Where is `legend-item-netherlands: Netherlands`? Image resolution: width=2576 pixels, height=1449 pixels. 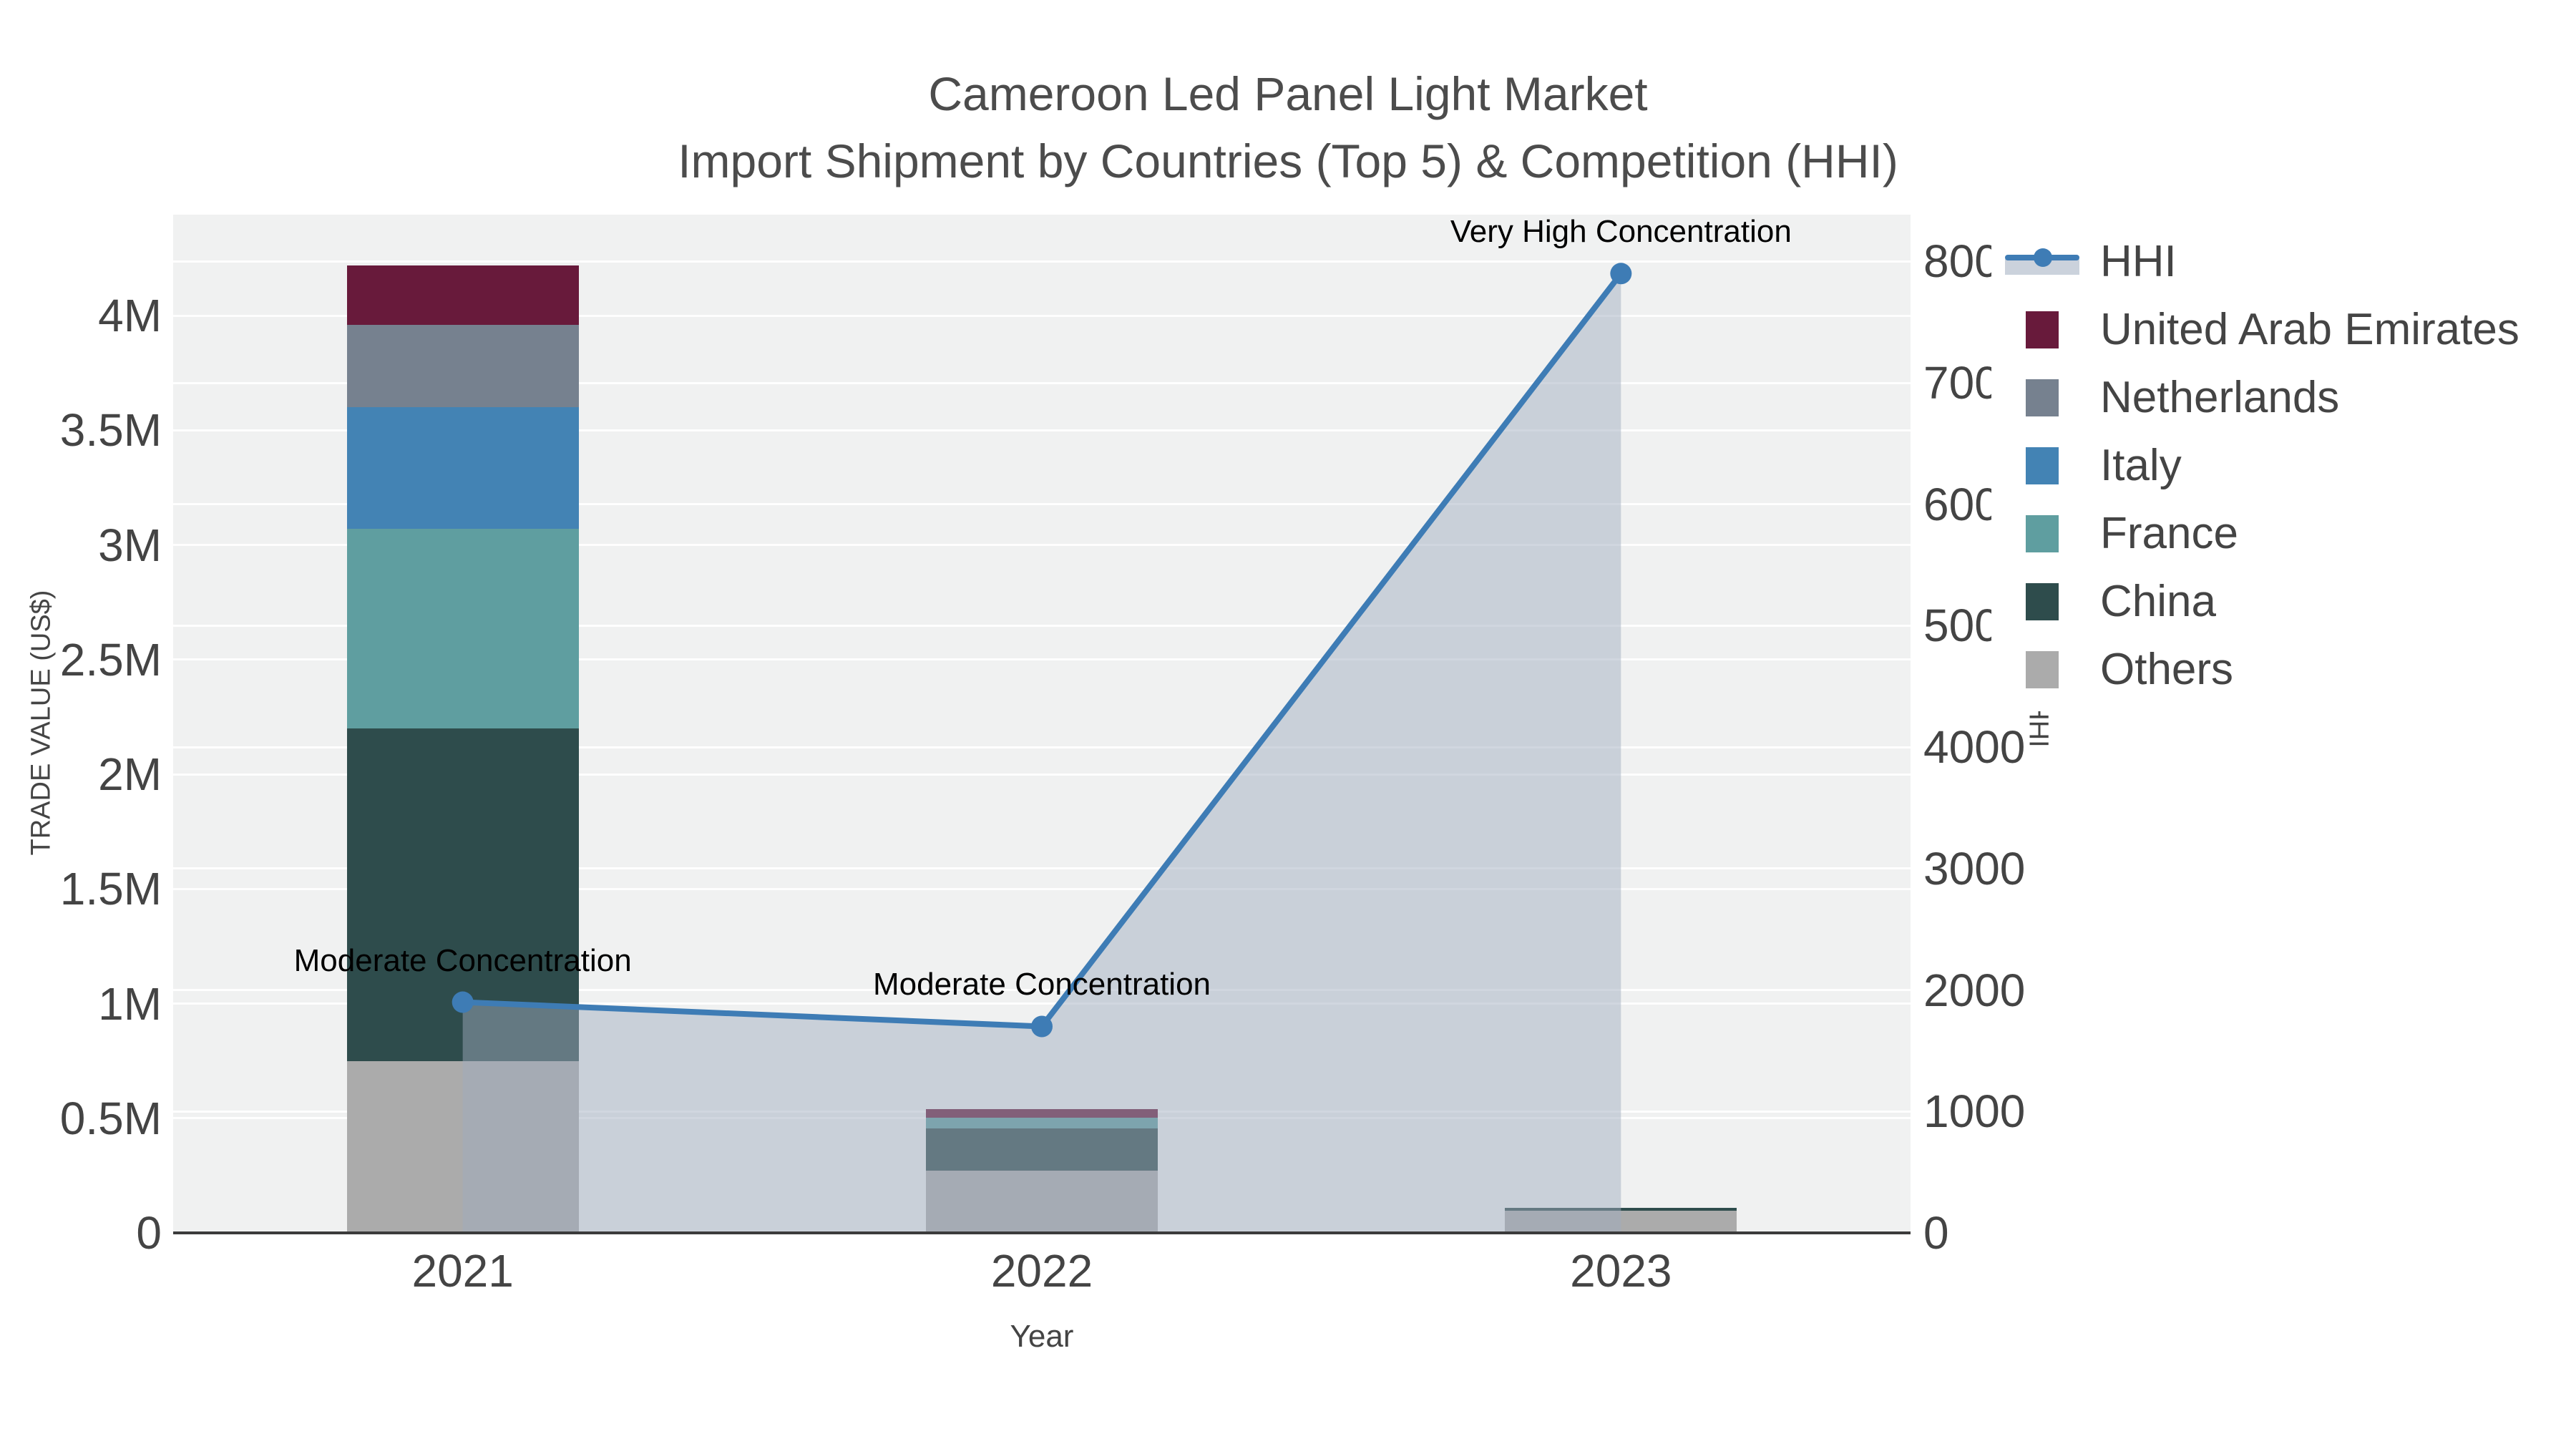 legend-item-netherlands: Netherlands is located at coordinates (2283, 397).